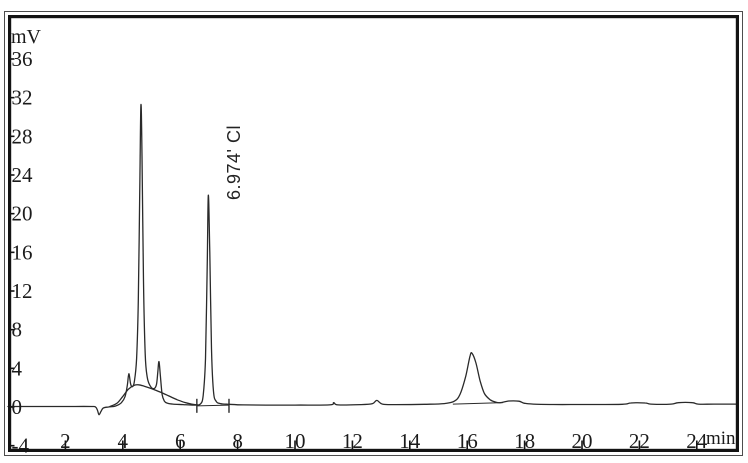 The image size is (748, 463). What do you see at coordinates (22, 59) in the screenshot?
I see `y-tick-label: 36` at bounding box center [22, 59].